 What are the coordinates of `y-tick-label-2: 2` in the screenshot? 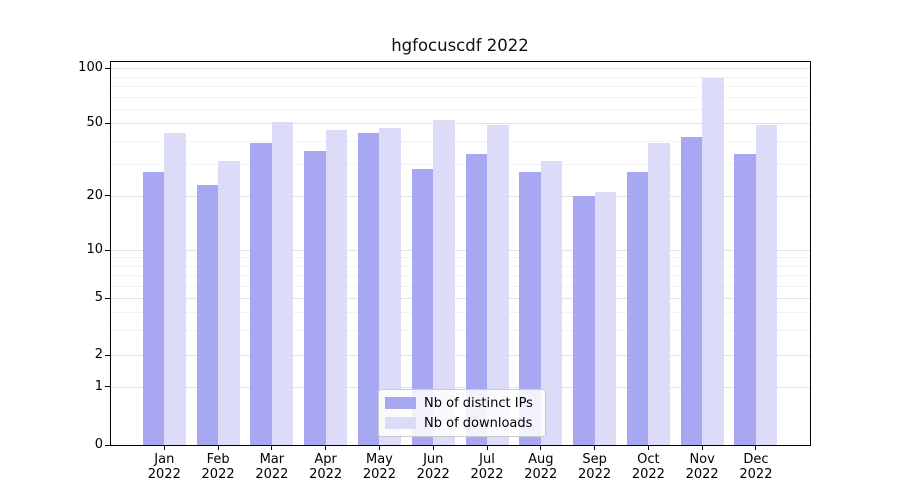 It's located at (98, 354).